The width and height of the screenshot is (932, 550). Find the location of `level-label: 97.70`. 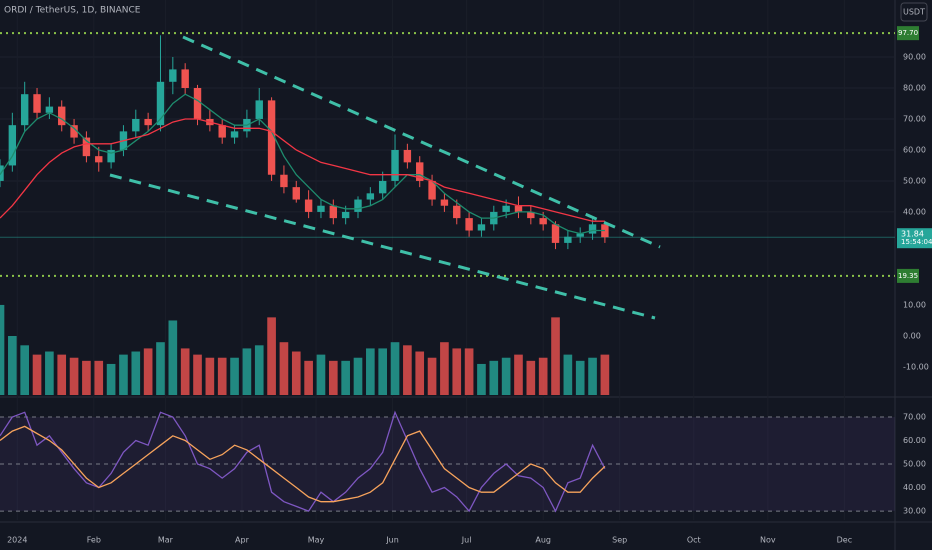

level-label: 97.70 is located at coordinates (908, 33).